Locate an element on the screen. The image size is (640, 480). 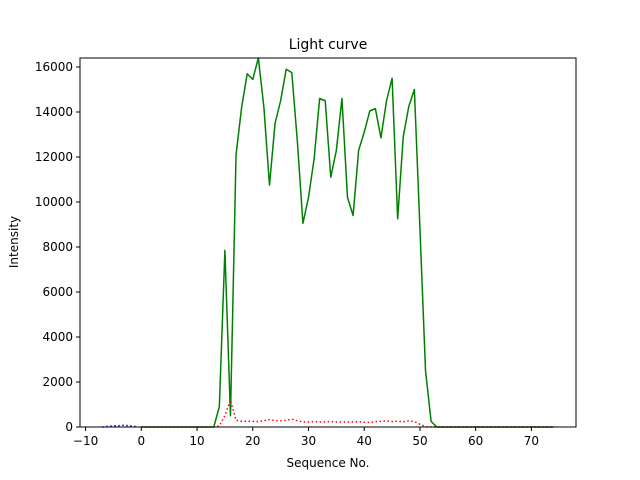
x-tick-label: 10 is located at coordinates (196, 441).